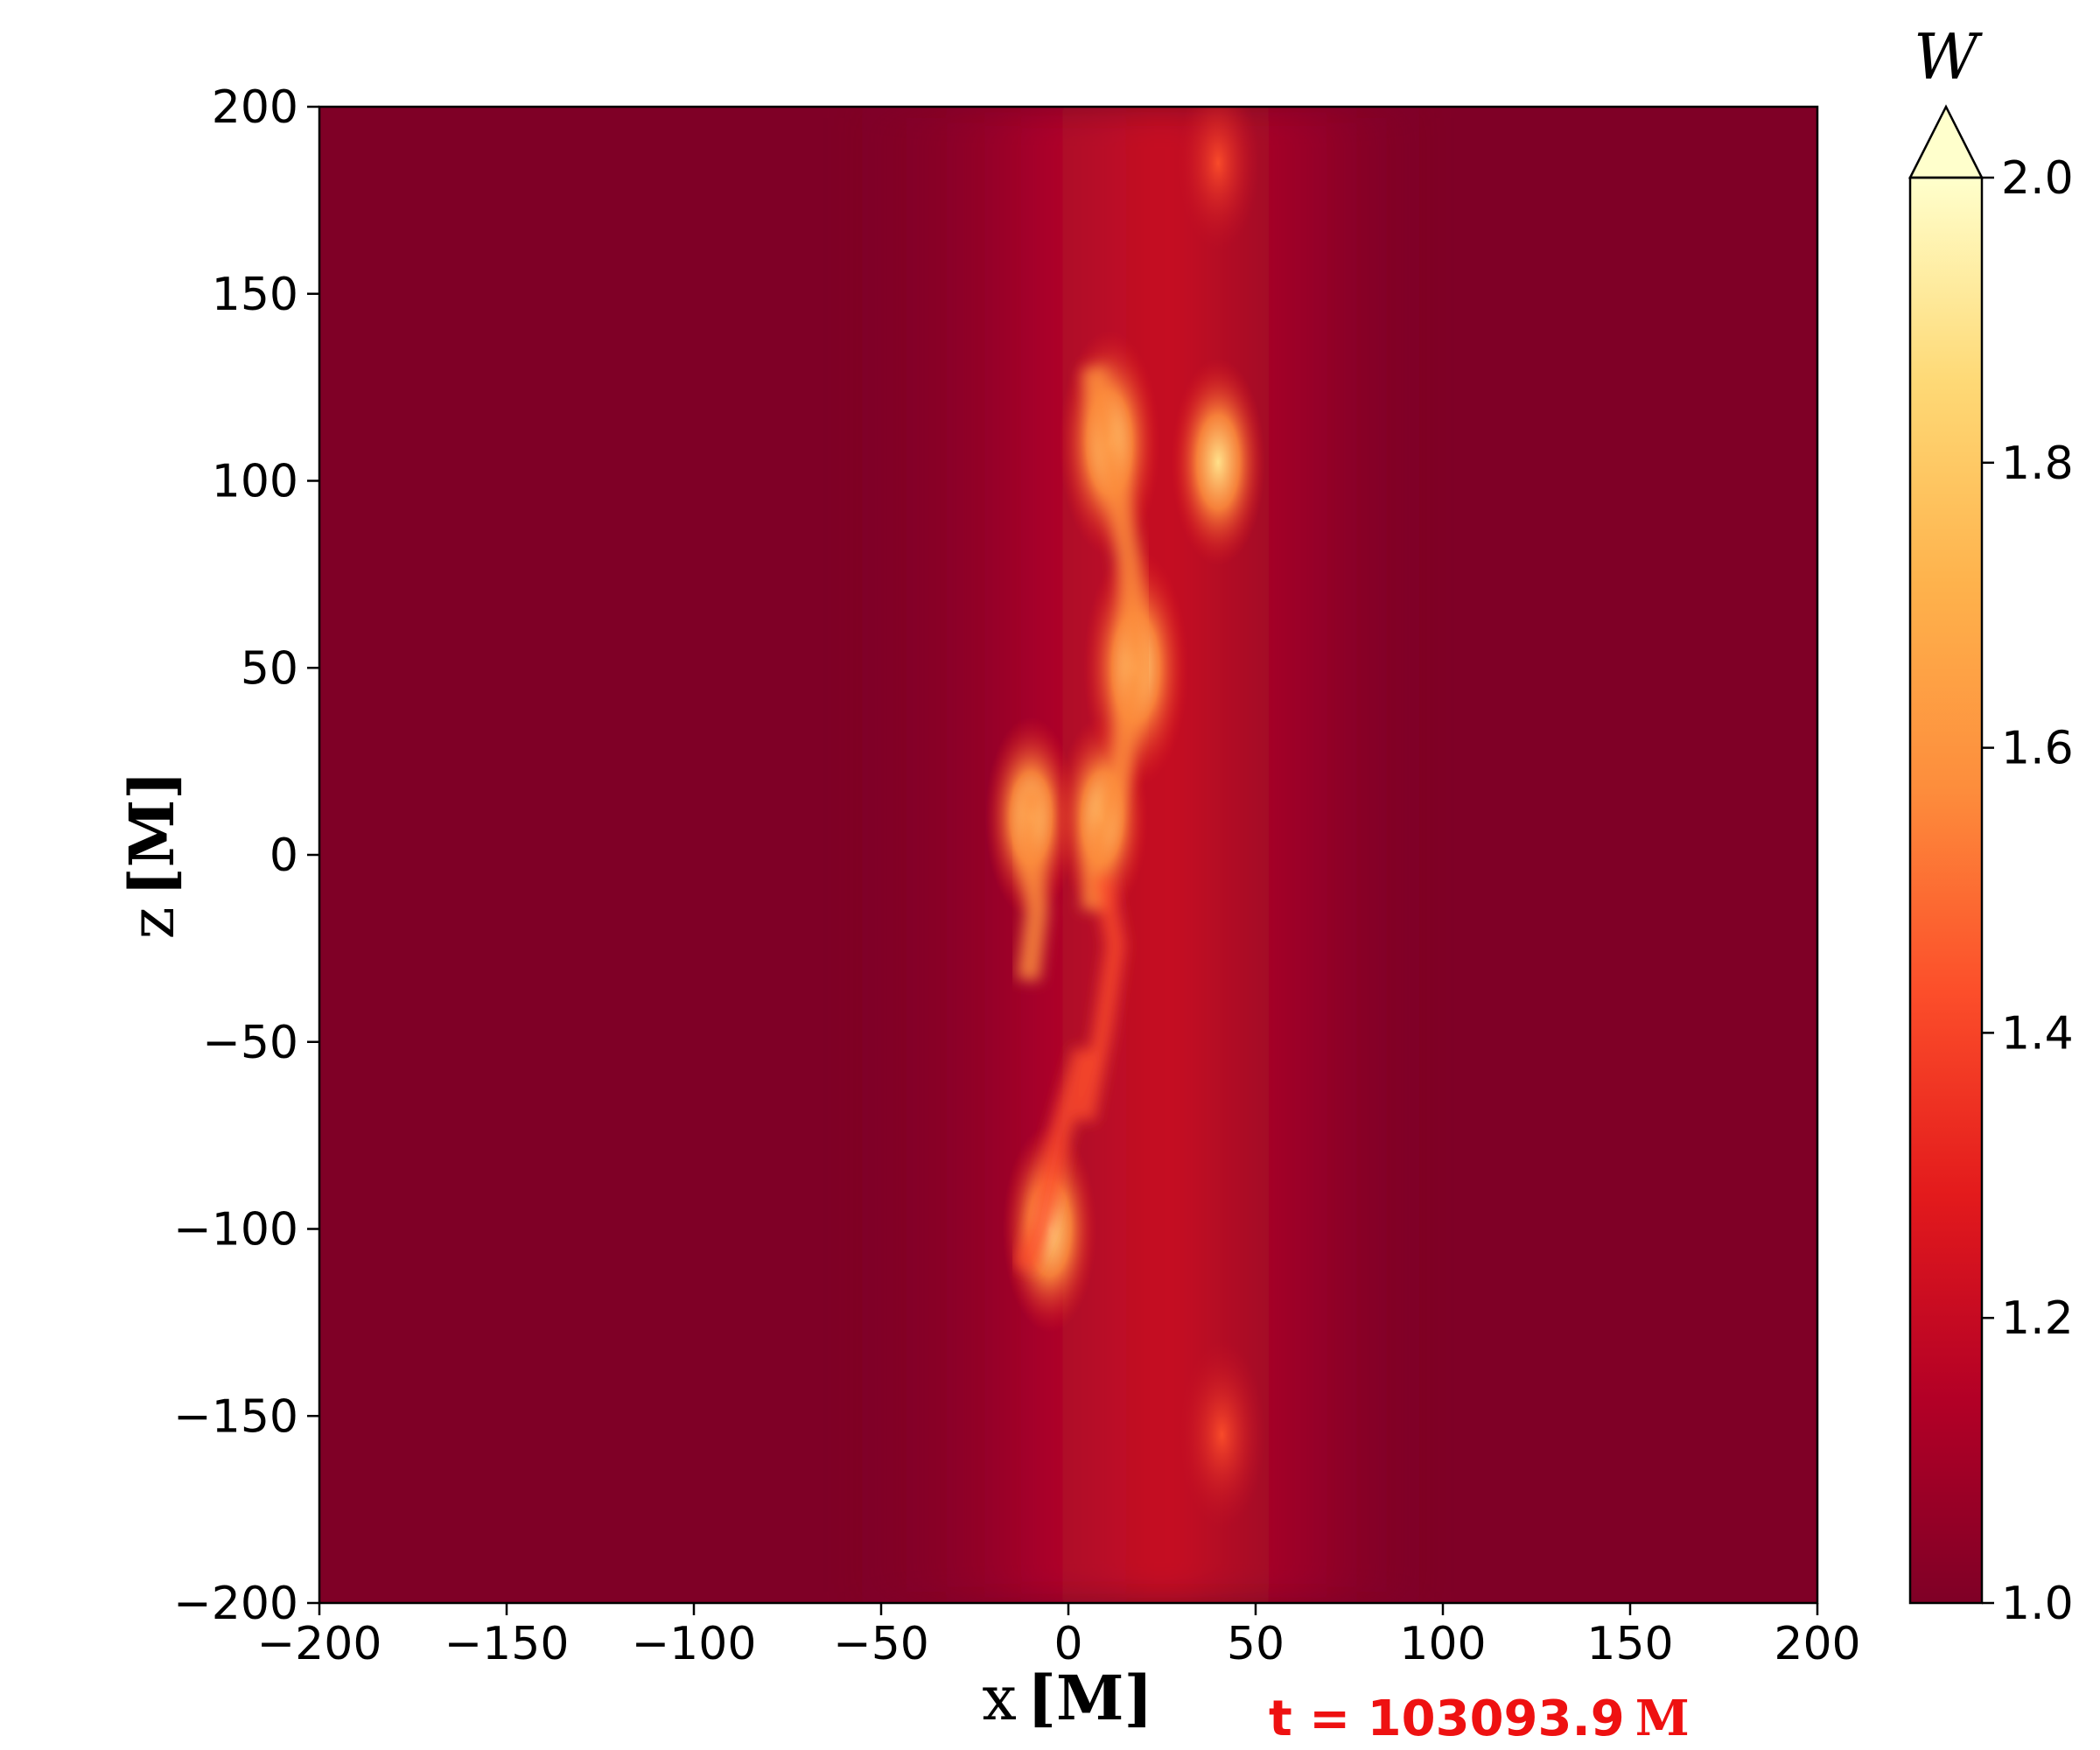 The width and height of the screenshot is (2100, 1750). Describe the element at coordinates (284, 856) in the screenshot. I see `y-tick-label: 0` at that location.